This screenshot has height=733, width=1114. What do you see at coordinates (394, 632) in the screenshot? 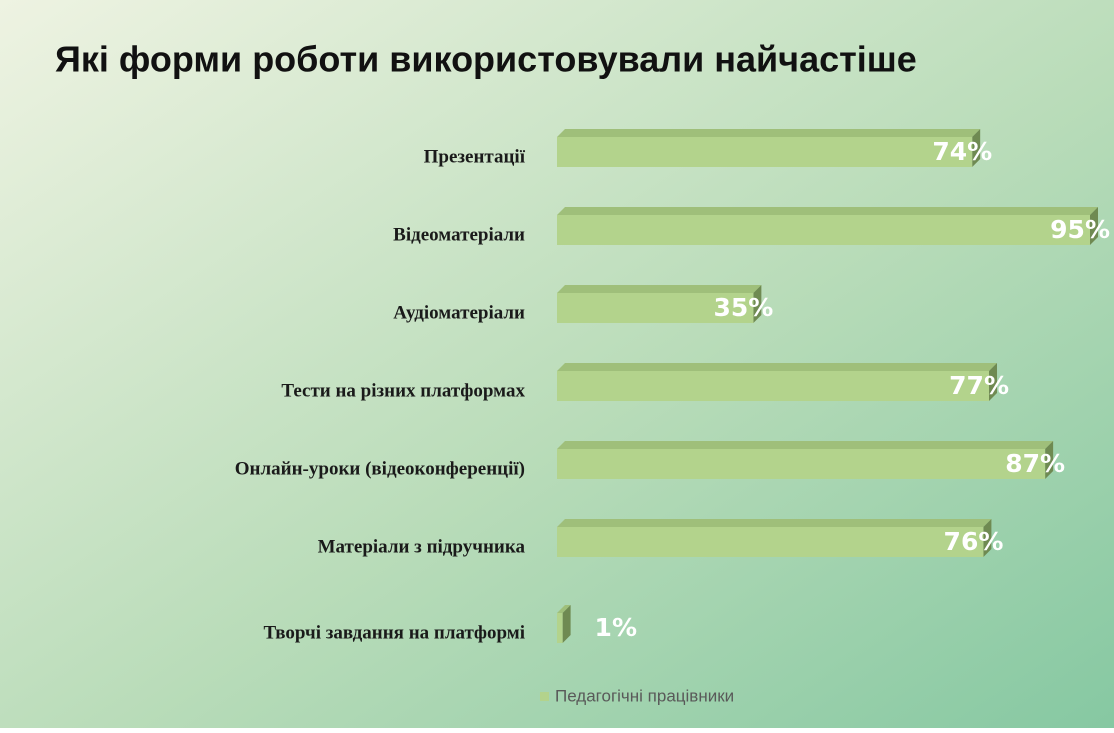
I see `category-label: Творчі завдання на платформі` at bounding box center [394, 632].